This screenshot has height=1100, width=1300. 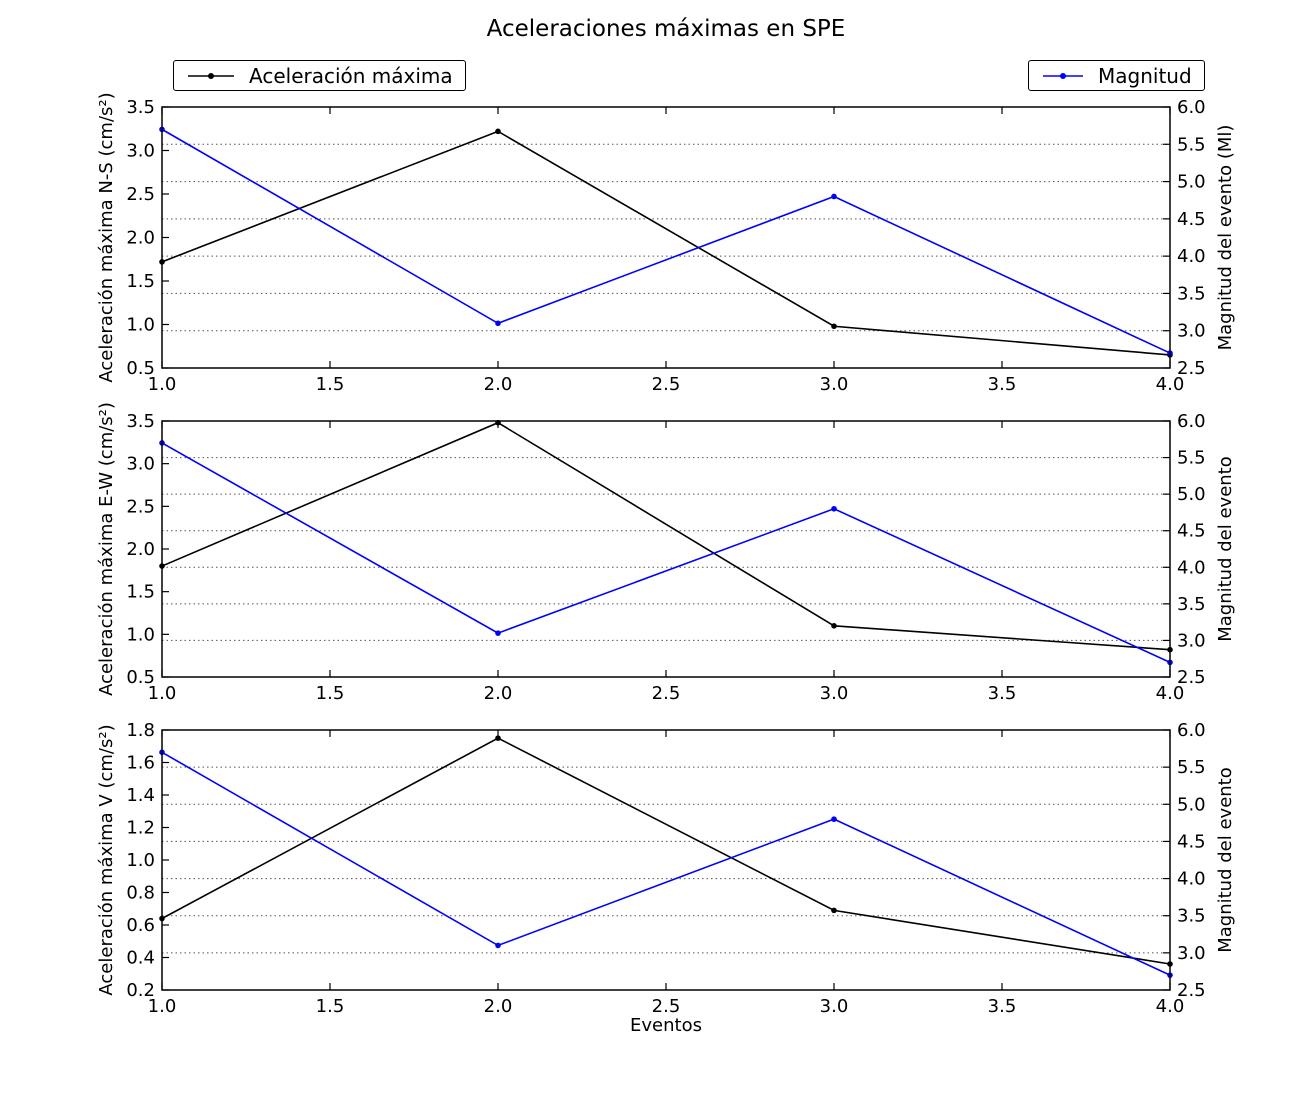 I want to click on y-tick-label-left: 1.4, so click(x=140, y=795).